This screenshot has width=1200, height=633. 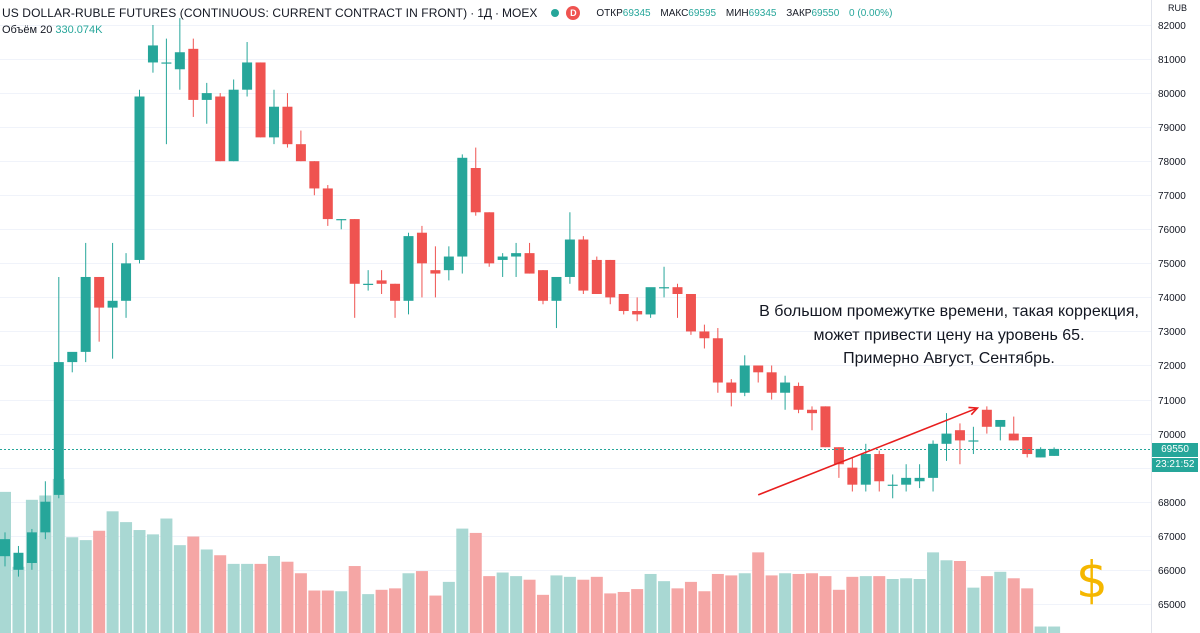 I want to click on trend-line, so click(x=867, y=451).